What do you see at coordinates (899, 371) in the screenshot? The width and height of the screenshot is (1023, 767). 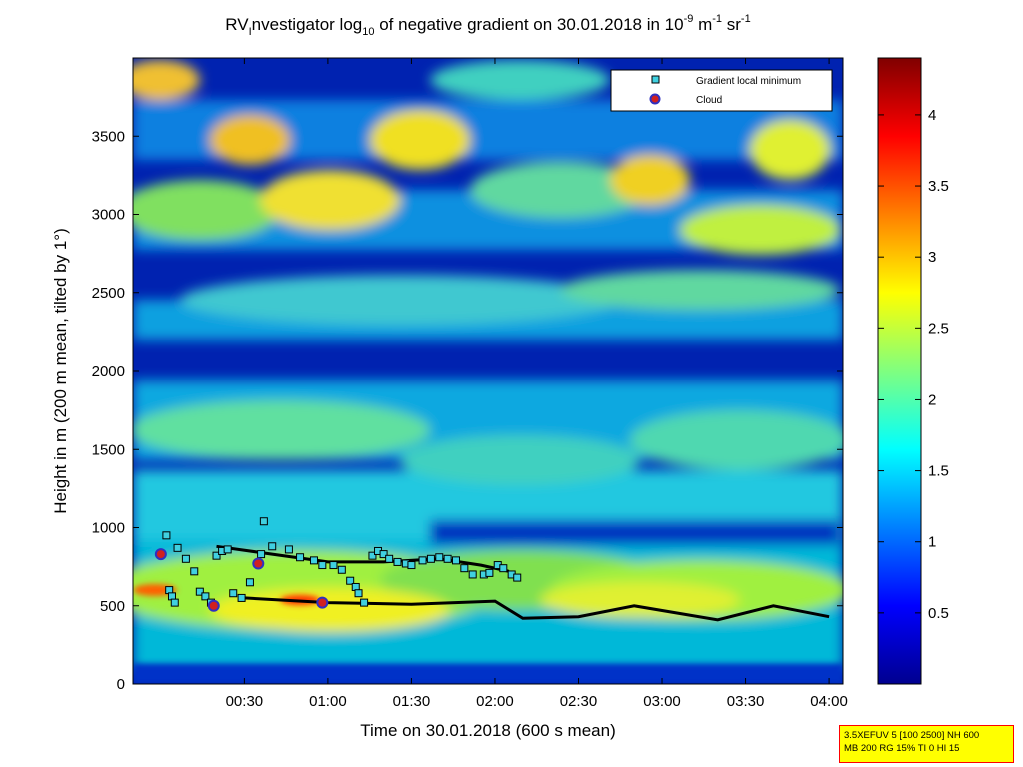 I see `colorbar-strip` at bounding box center [899, 371].